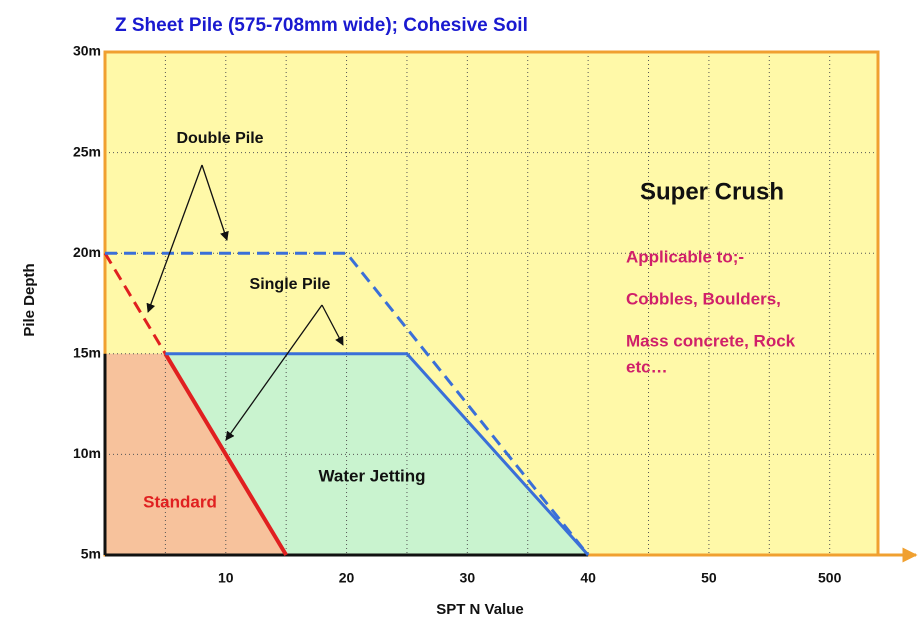 This screenshot has width=919, height=624. I want to click on x-tick-label: 500, so click(830, 578).